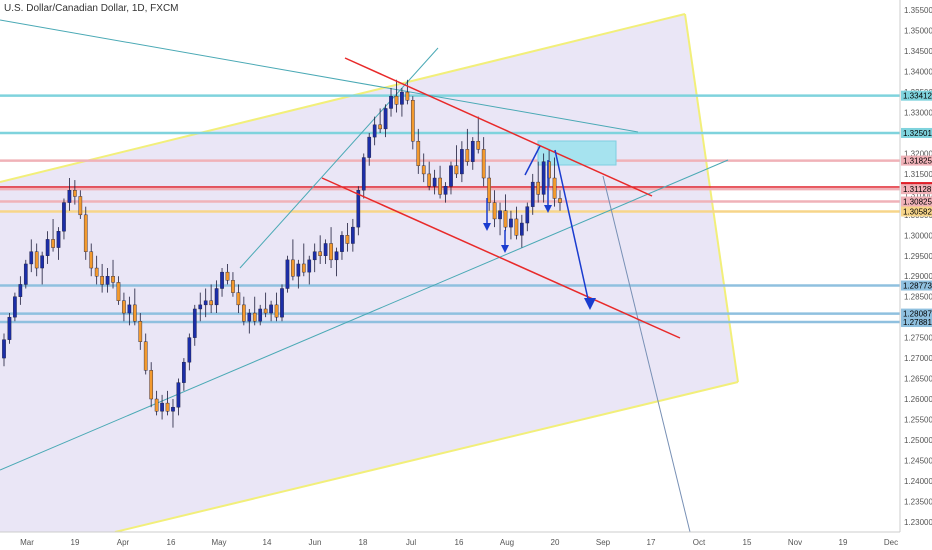  I want to click on y-tick-label: 1.28500, so click(918, 297).